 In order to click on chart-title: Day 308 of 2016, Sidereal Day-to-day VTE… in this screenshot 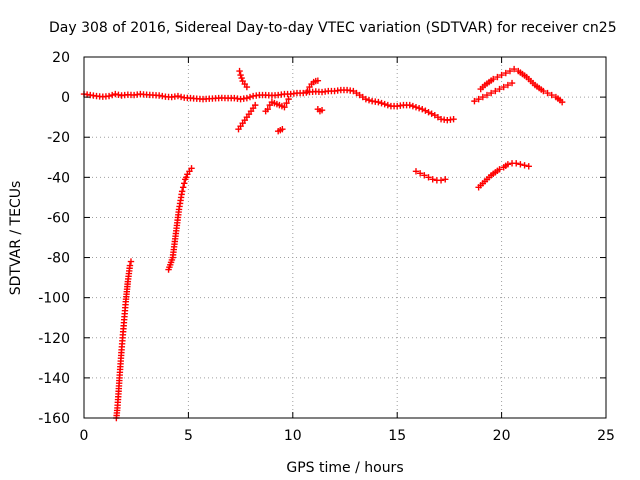, I will do `click(333, 28)`.